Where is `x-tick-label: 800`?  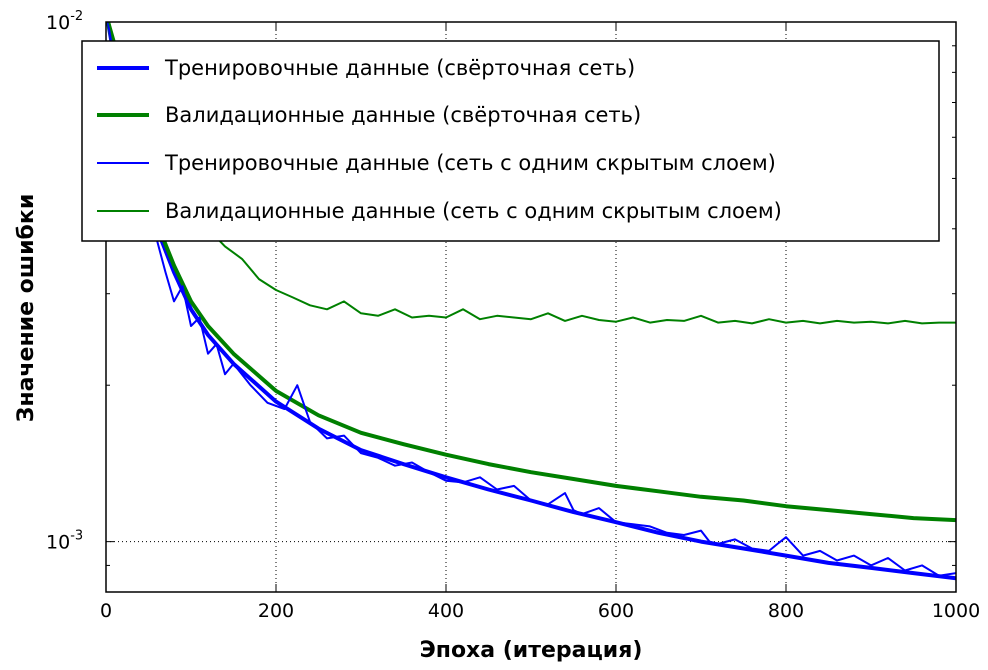
x-tick-label: 800 is located at coordinates (786, 611).